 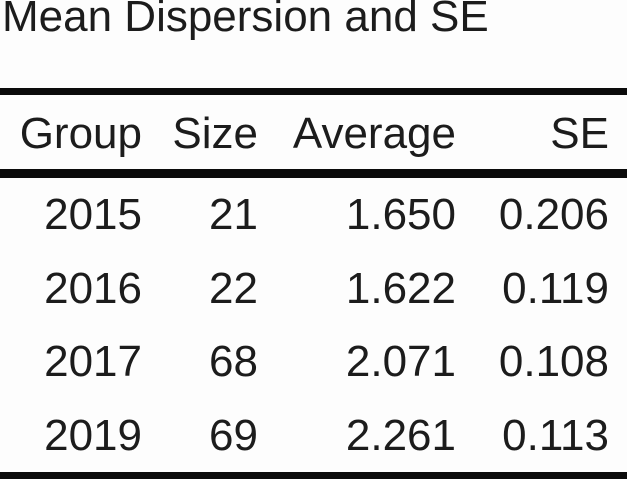 What do you see at coordinates (80, 133) in the screenshot?
I see `header-cell-group: Group` at bounding box center [80, 133].